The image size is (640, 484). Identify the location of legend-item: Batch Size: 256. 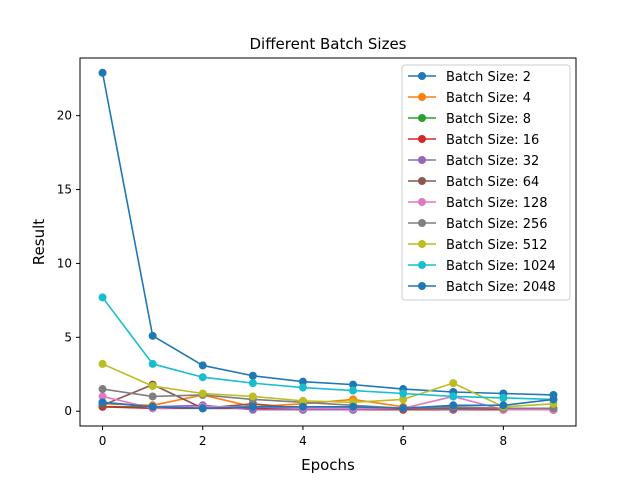
(478, 224).